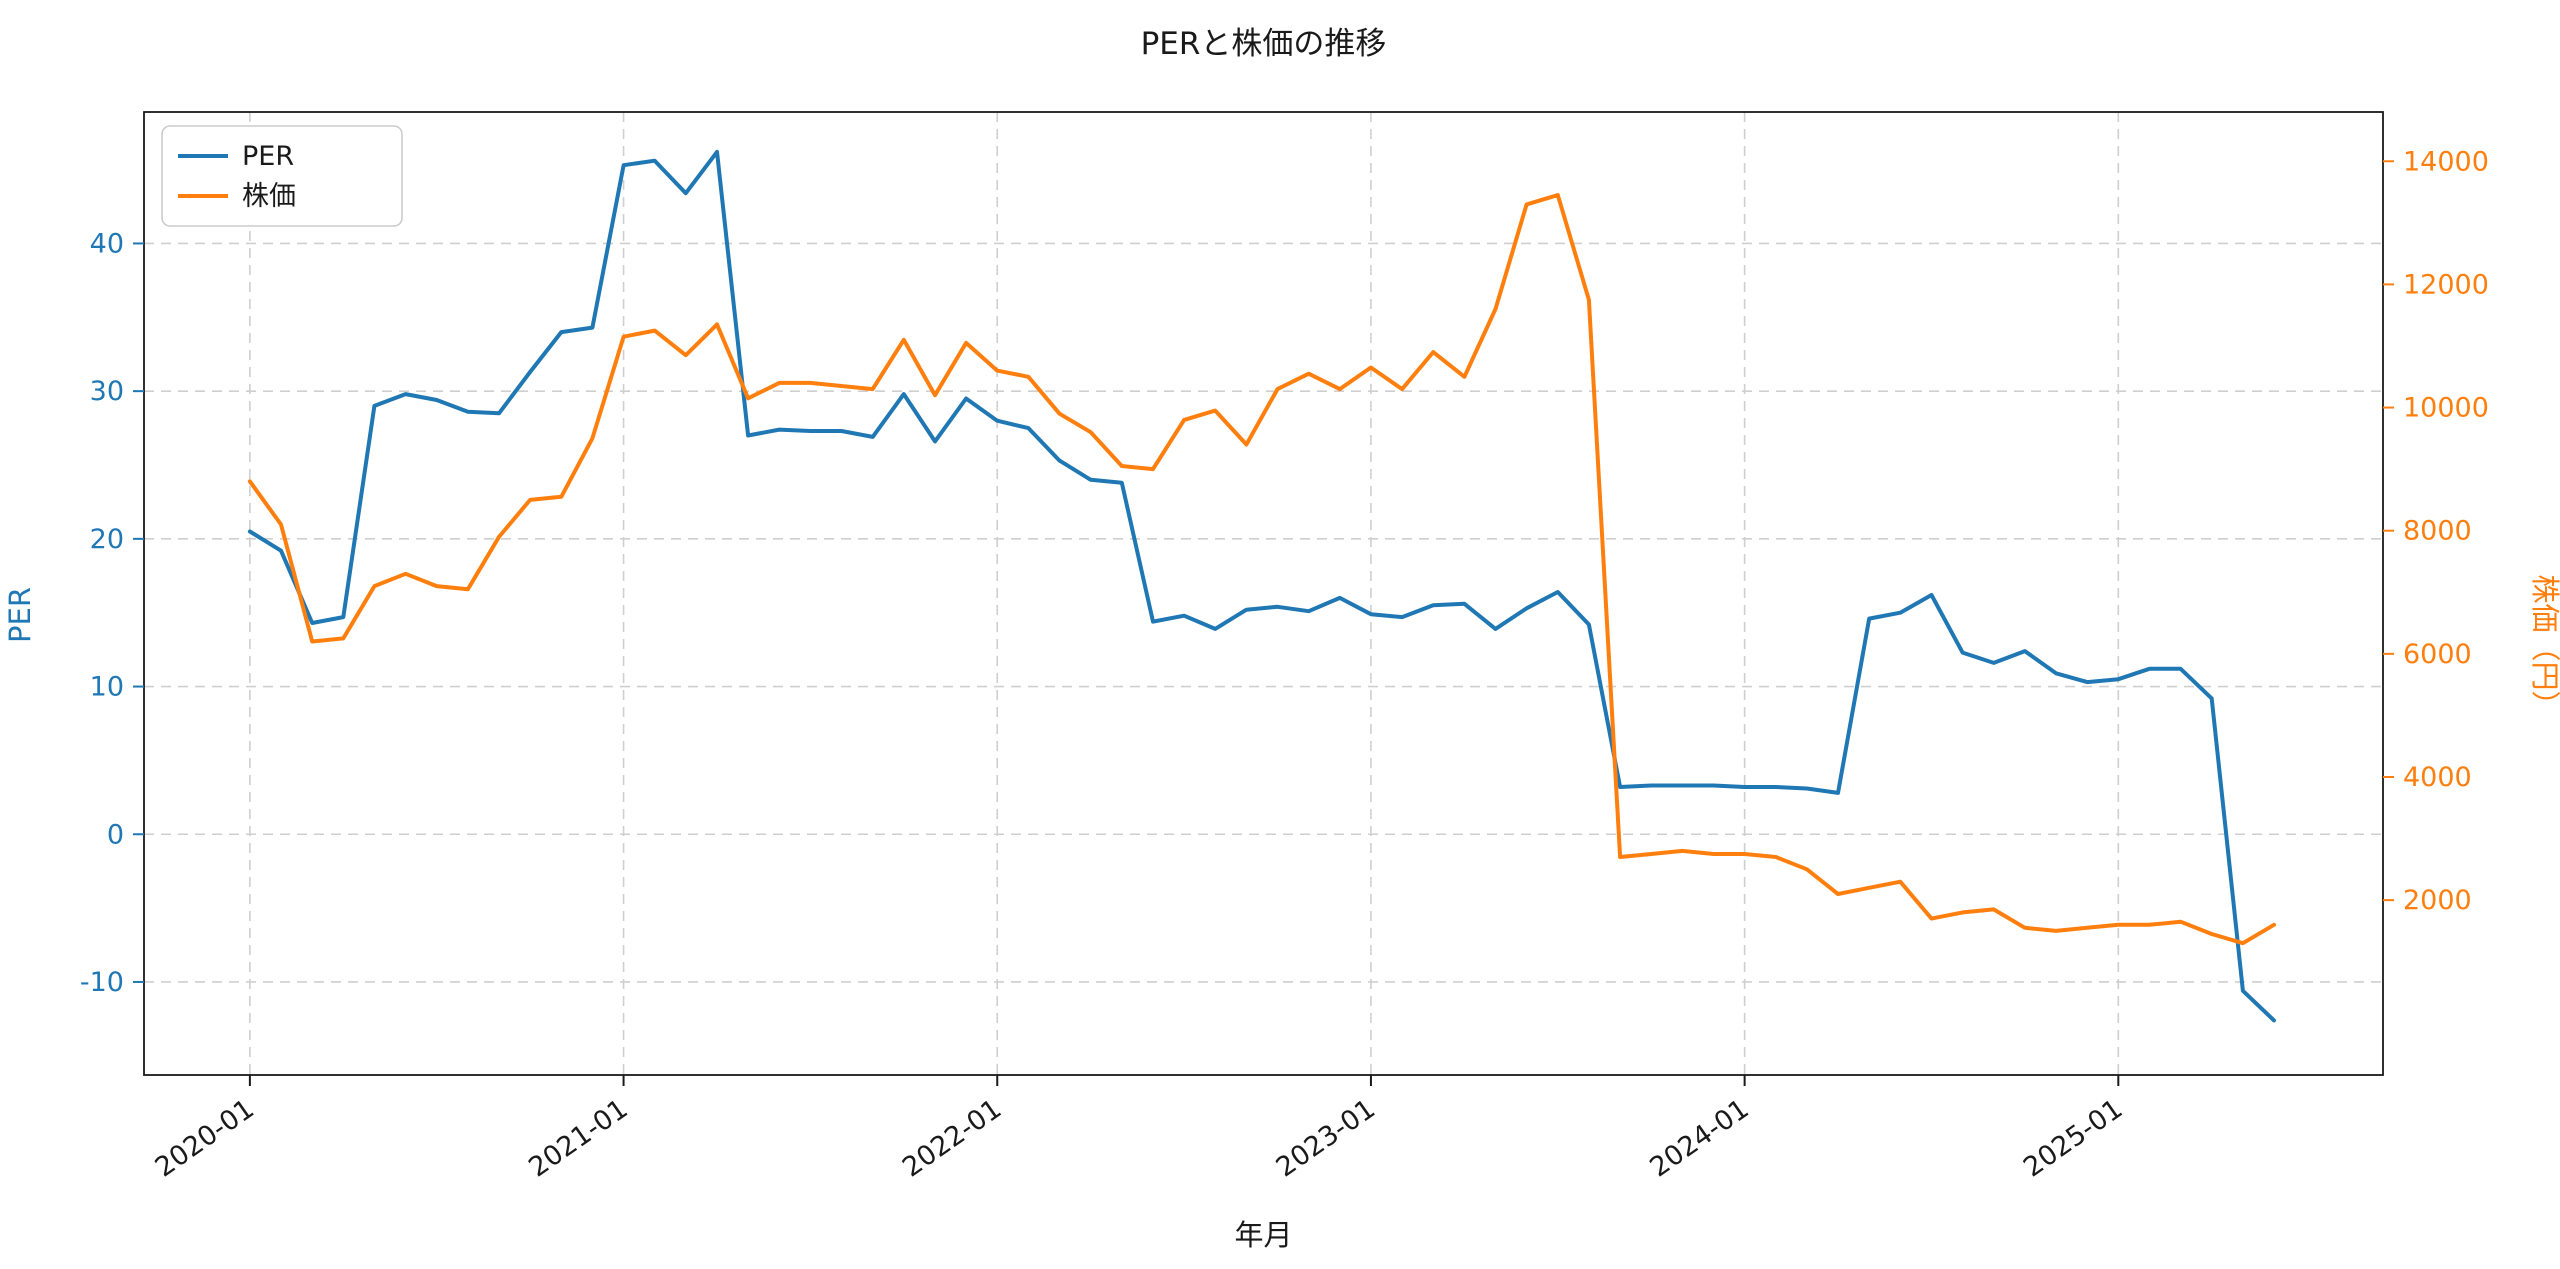  What do you see at coordinates (107, 687) in the screenshot?
I see `left-tick-label: 10` at bounding box center [107, 687].